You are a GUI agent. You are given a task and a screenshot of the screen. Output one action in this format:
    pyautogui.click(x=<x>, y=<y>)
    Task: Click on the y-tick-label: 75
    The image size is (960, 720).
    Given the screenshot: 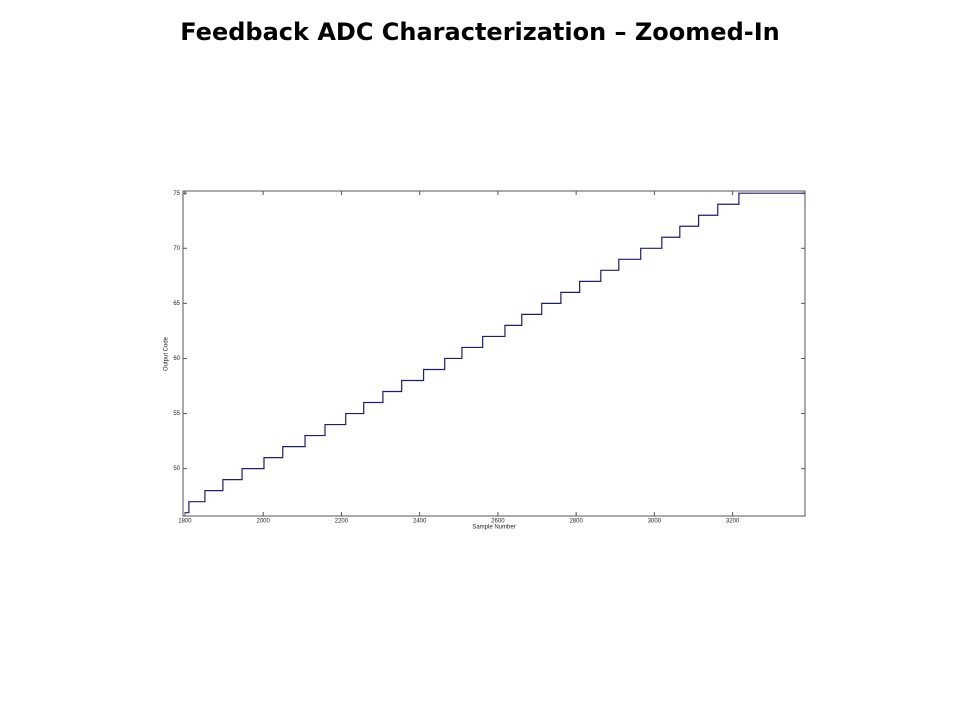 What is the action you would take?
    pyautogui.click(x=176, y=194)
    